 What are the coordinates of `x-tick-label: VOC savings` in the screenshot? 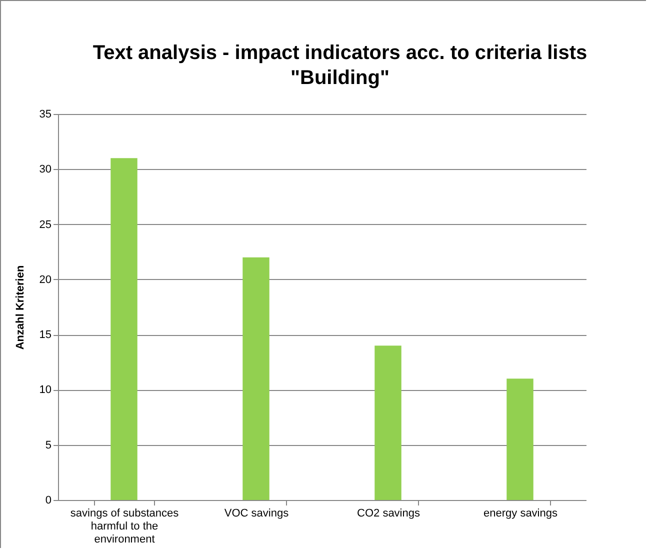 It's located at (257, 514).